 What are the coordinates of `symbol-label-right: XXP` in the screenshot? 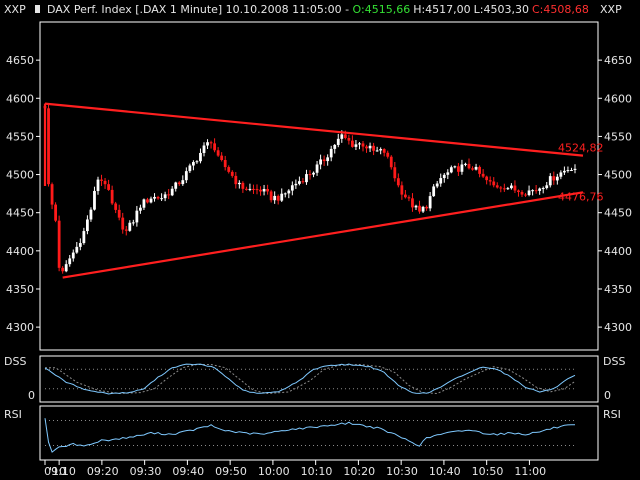 It's located at (611, 9).